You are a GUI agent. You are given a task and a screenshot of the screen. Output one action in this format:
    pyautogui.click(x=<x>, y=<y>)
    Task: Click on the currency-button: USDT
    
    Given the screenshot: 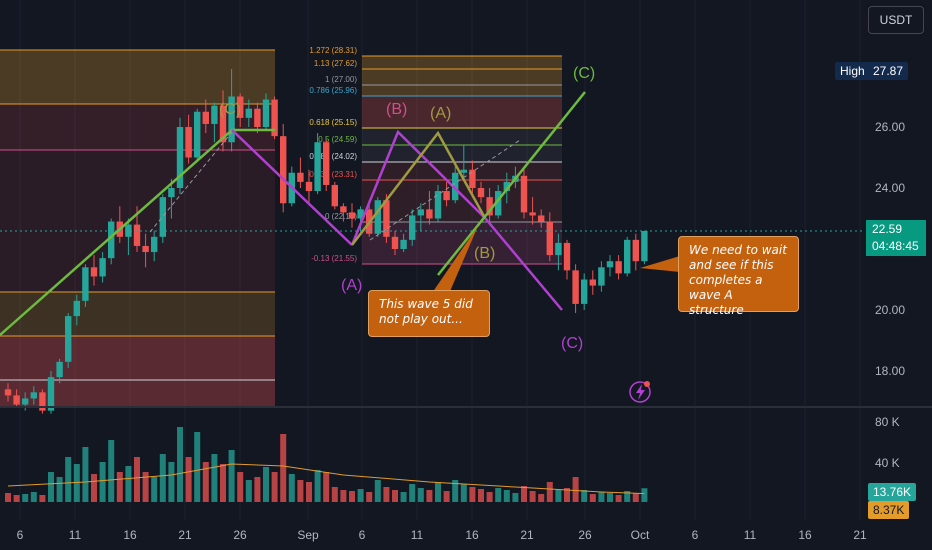 What is the action you would take?
    pyautogui.click(x=896, y=20)
    